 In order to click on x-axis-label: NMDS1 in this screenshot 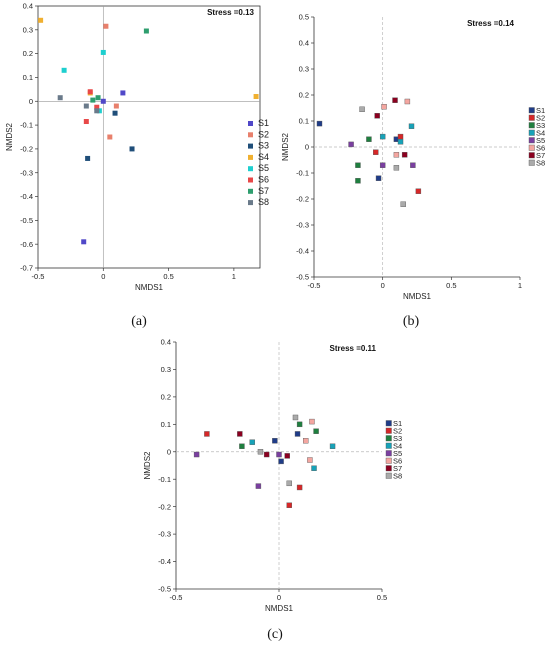, I will do `click(149, 287)`.